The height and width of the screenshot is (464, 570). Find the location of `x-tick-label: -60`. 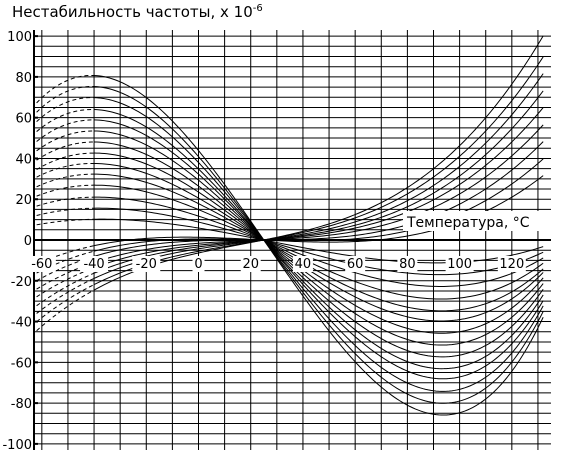

x-tick-label: -60 is located at coordinates (41, 264).